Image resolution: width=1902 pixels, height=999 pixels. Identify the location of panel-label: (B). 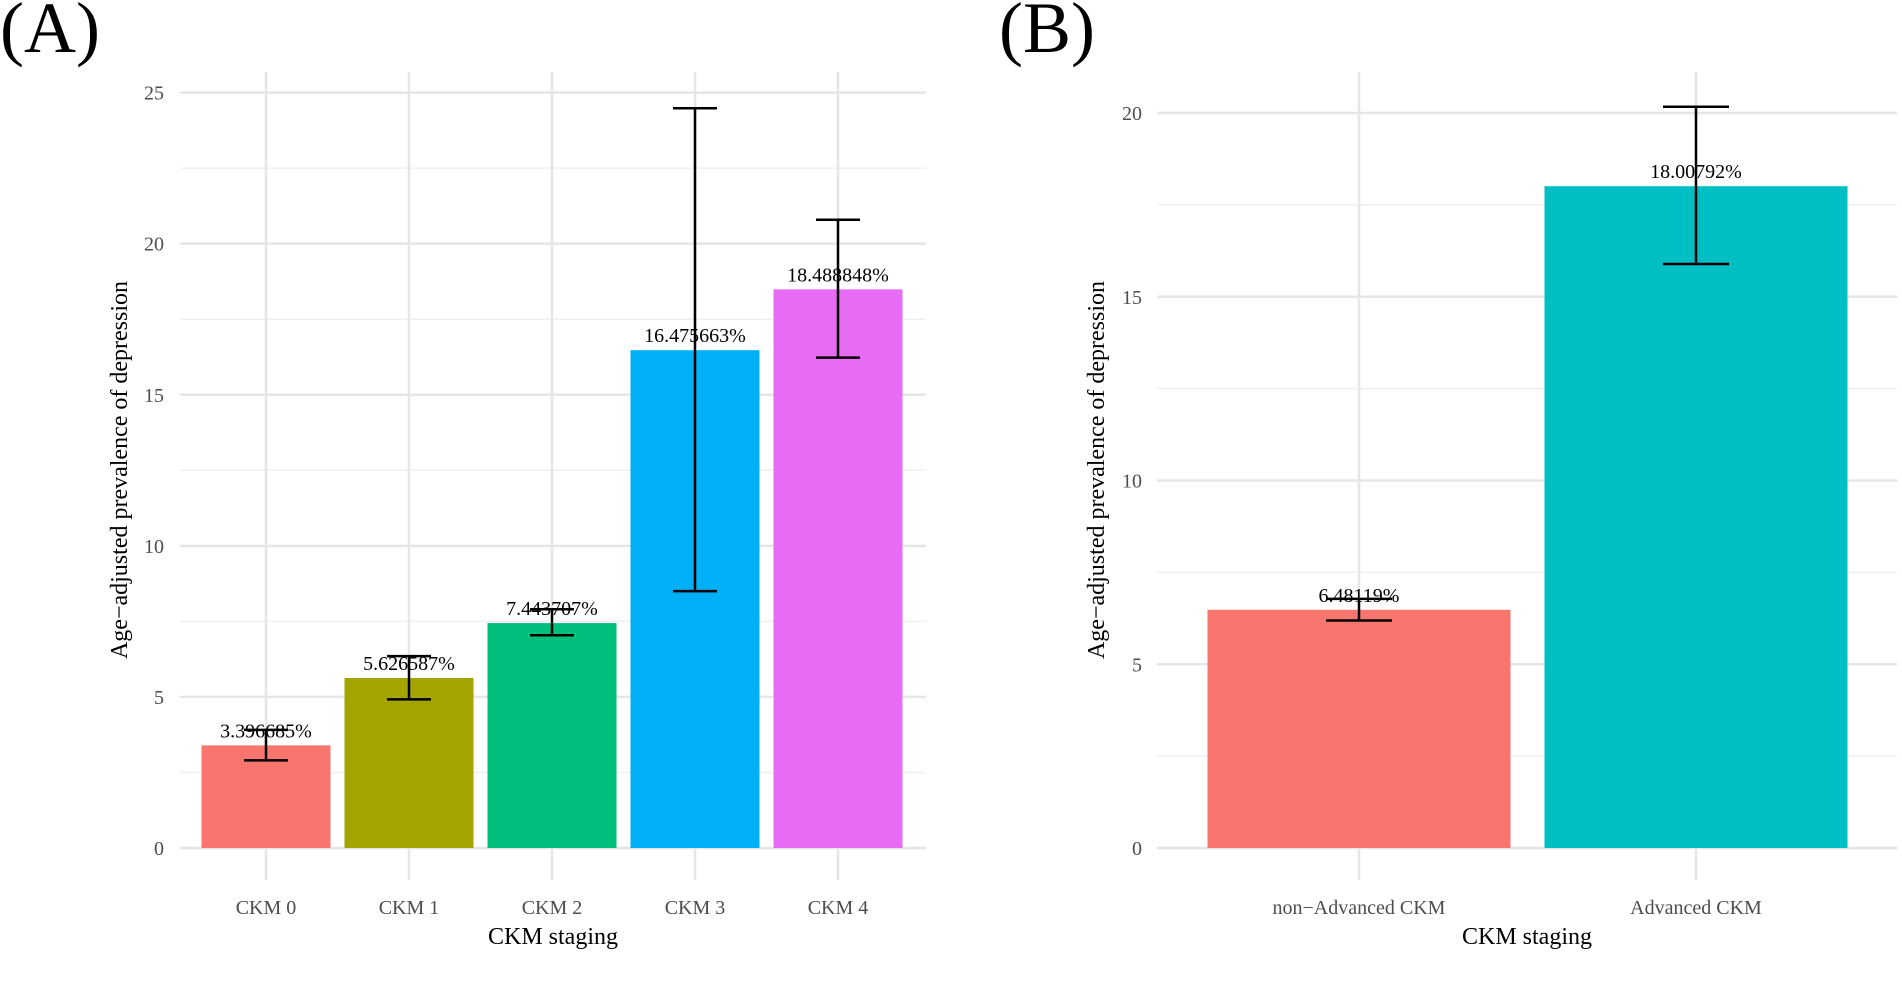
(1047, 34).